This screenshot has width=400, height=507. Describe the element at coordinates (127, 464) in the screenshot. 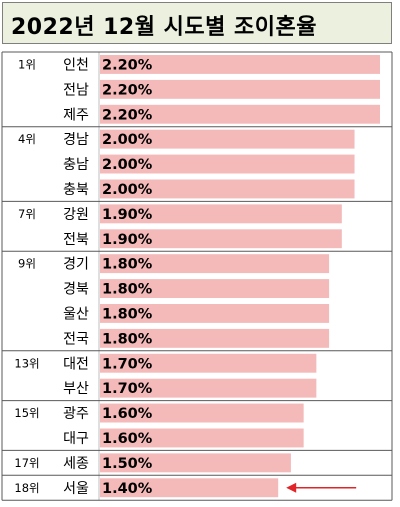

I see `value-label: 1.50%` at that location.